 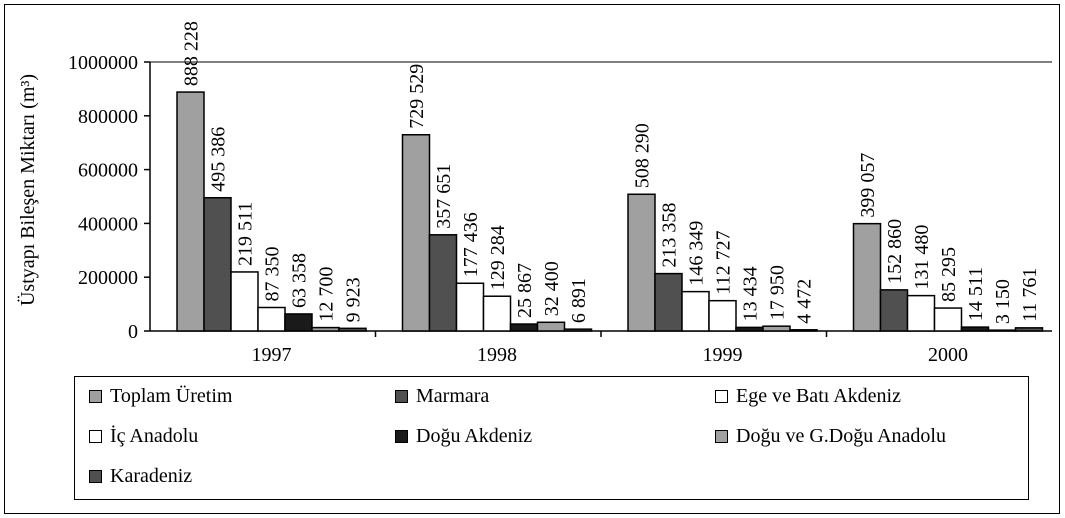 What do you see at coordinates (103, 63) in the screenshot?
I see `y-tick-label: 1000000` at bounding box center [103, 63].